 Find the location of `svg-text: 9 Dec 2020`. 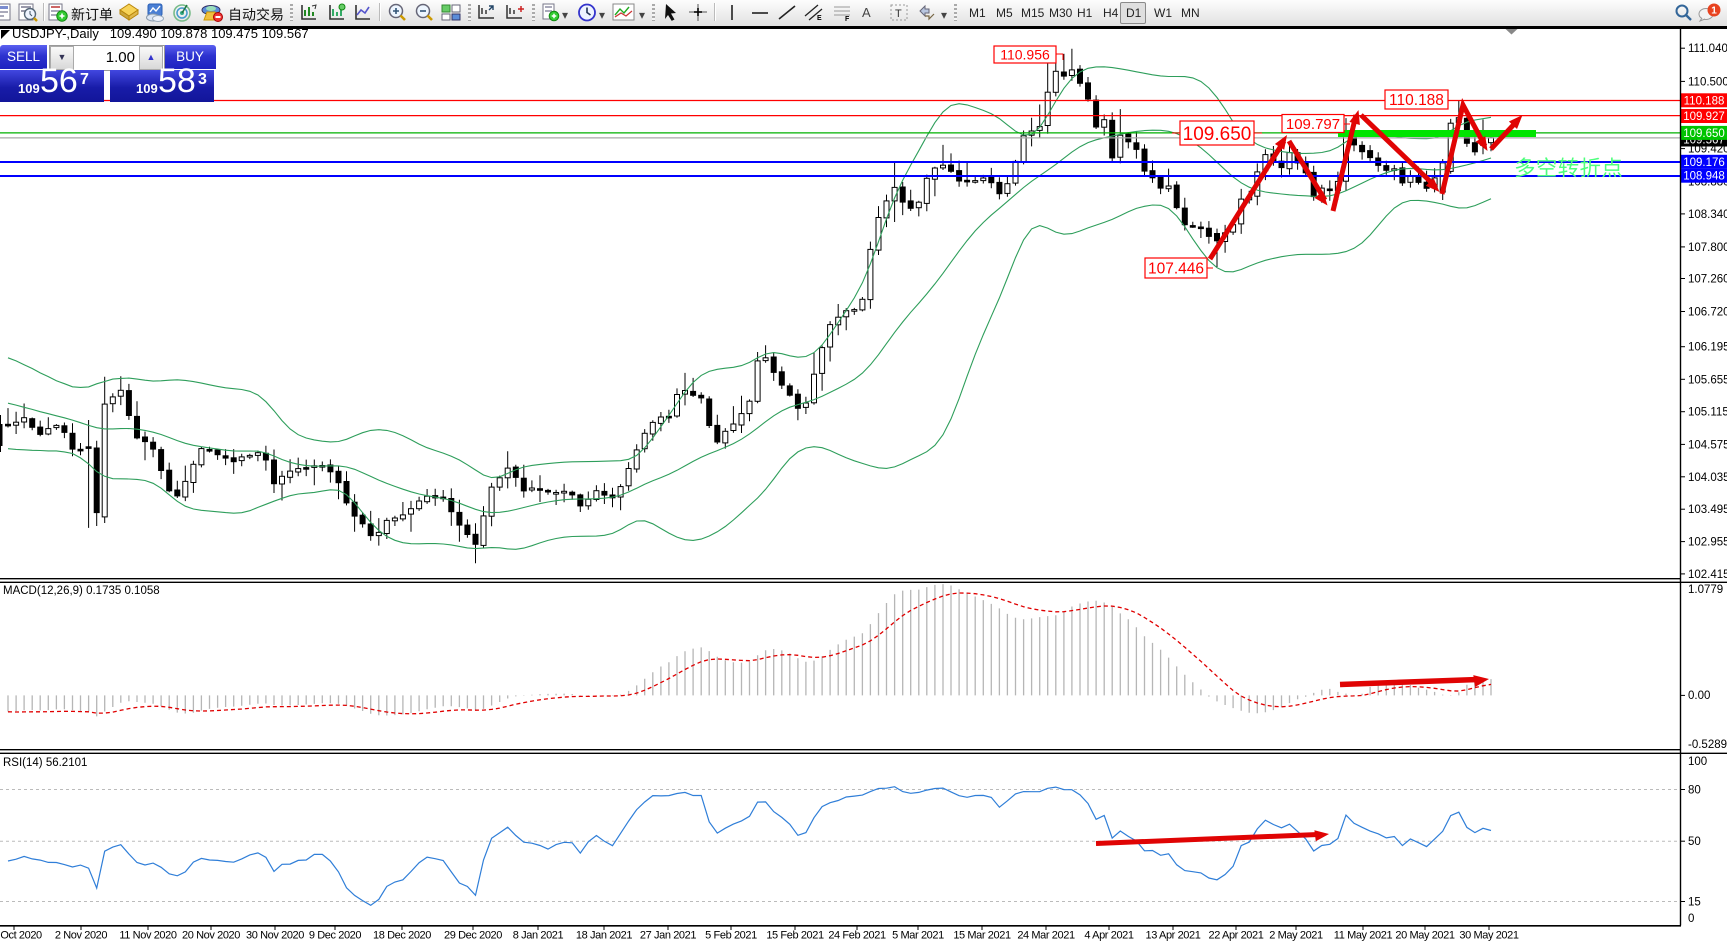

svg-text: 9 Dec 2020 is located at coordinates (335, 936).